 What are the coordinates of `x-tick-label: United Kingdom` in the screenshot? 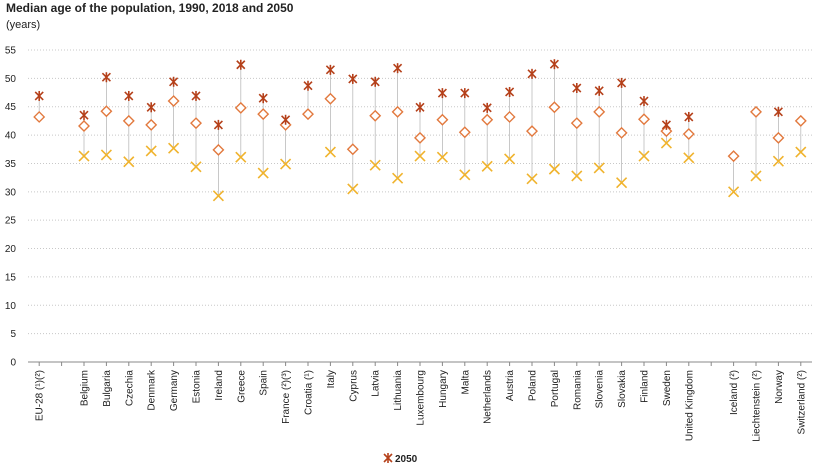 It's located at (689, 405).